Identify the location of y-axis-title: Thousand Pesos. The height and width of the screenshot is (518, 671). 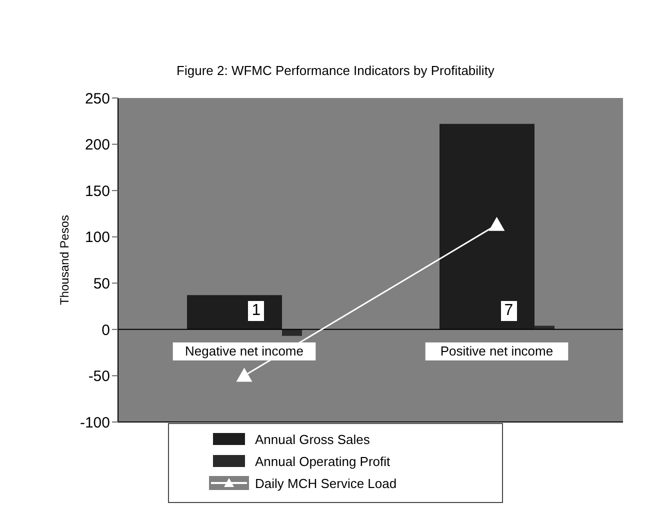
(64, 260).